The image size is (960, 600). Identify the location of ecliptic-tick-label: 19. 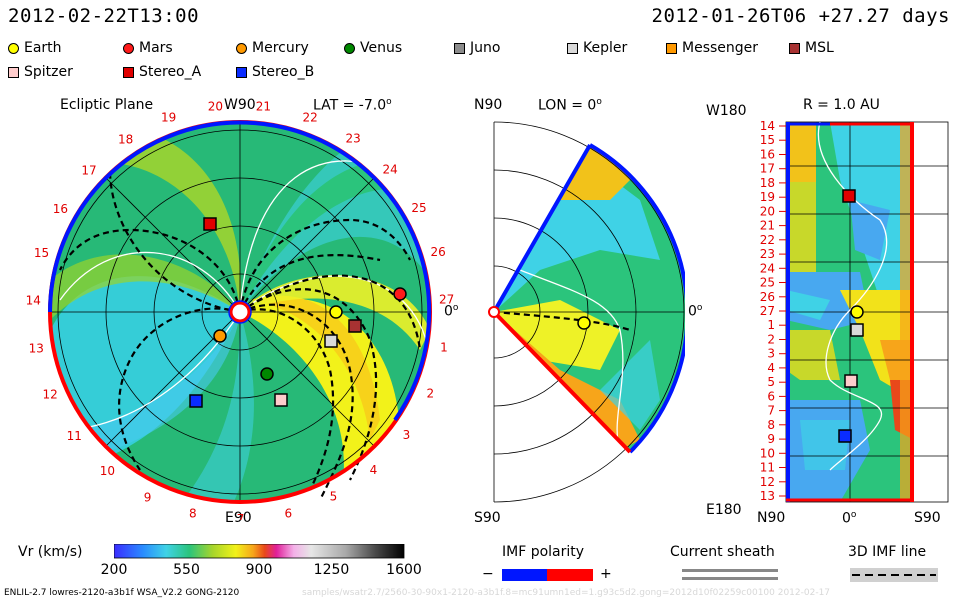
(168, 118).